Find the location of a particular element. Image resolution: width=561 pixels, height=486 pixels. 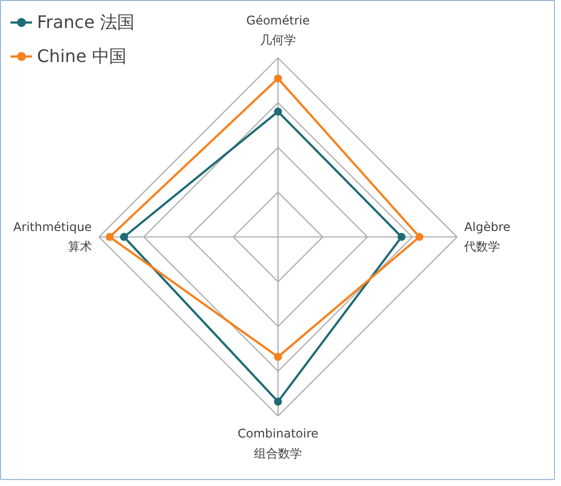

spoke-label: Algèbre 代数学 is located at coordinates (486, 237).